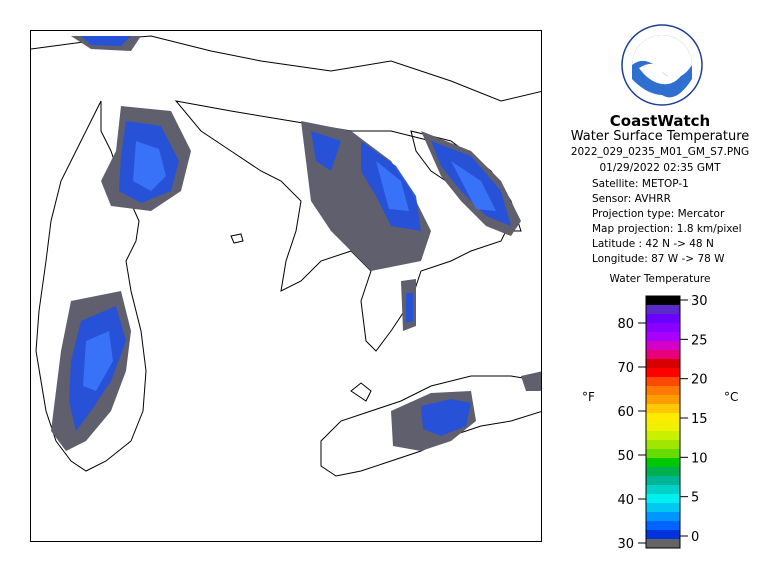 The image size is (782, 572). What do you see at coordinates (653, 244) in the screenshot?
I see `latitude-range: Latitude : 42 N -> 48 N` at bounding box center [653, 244].